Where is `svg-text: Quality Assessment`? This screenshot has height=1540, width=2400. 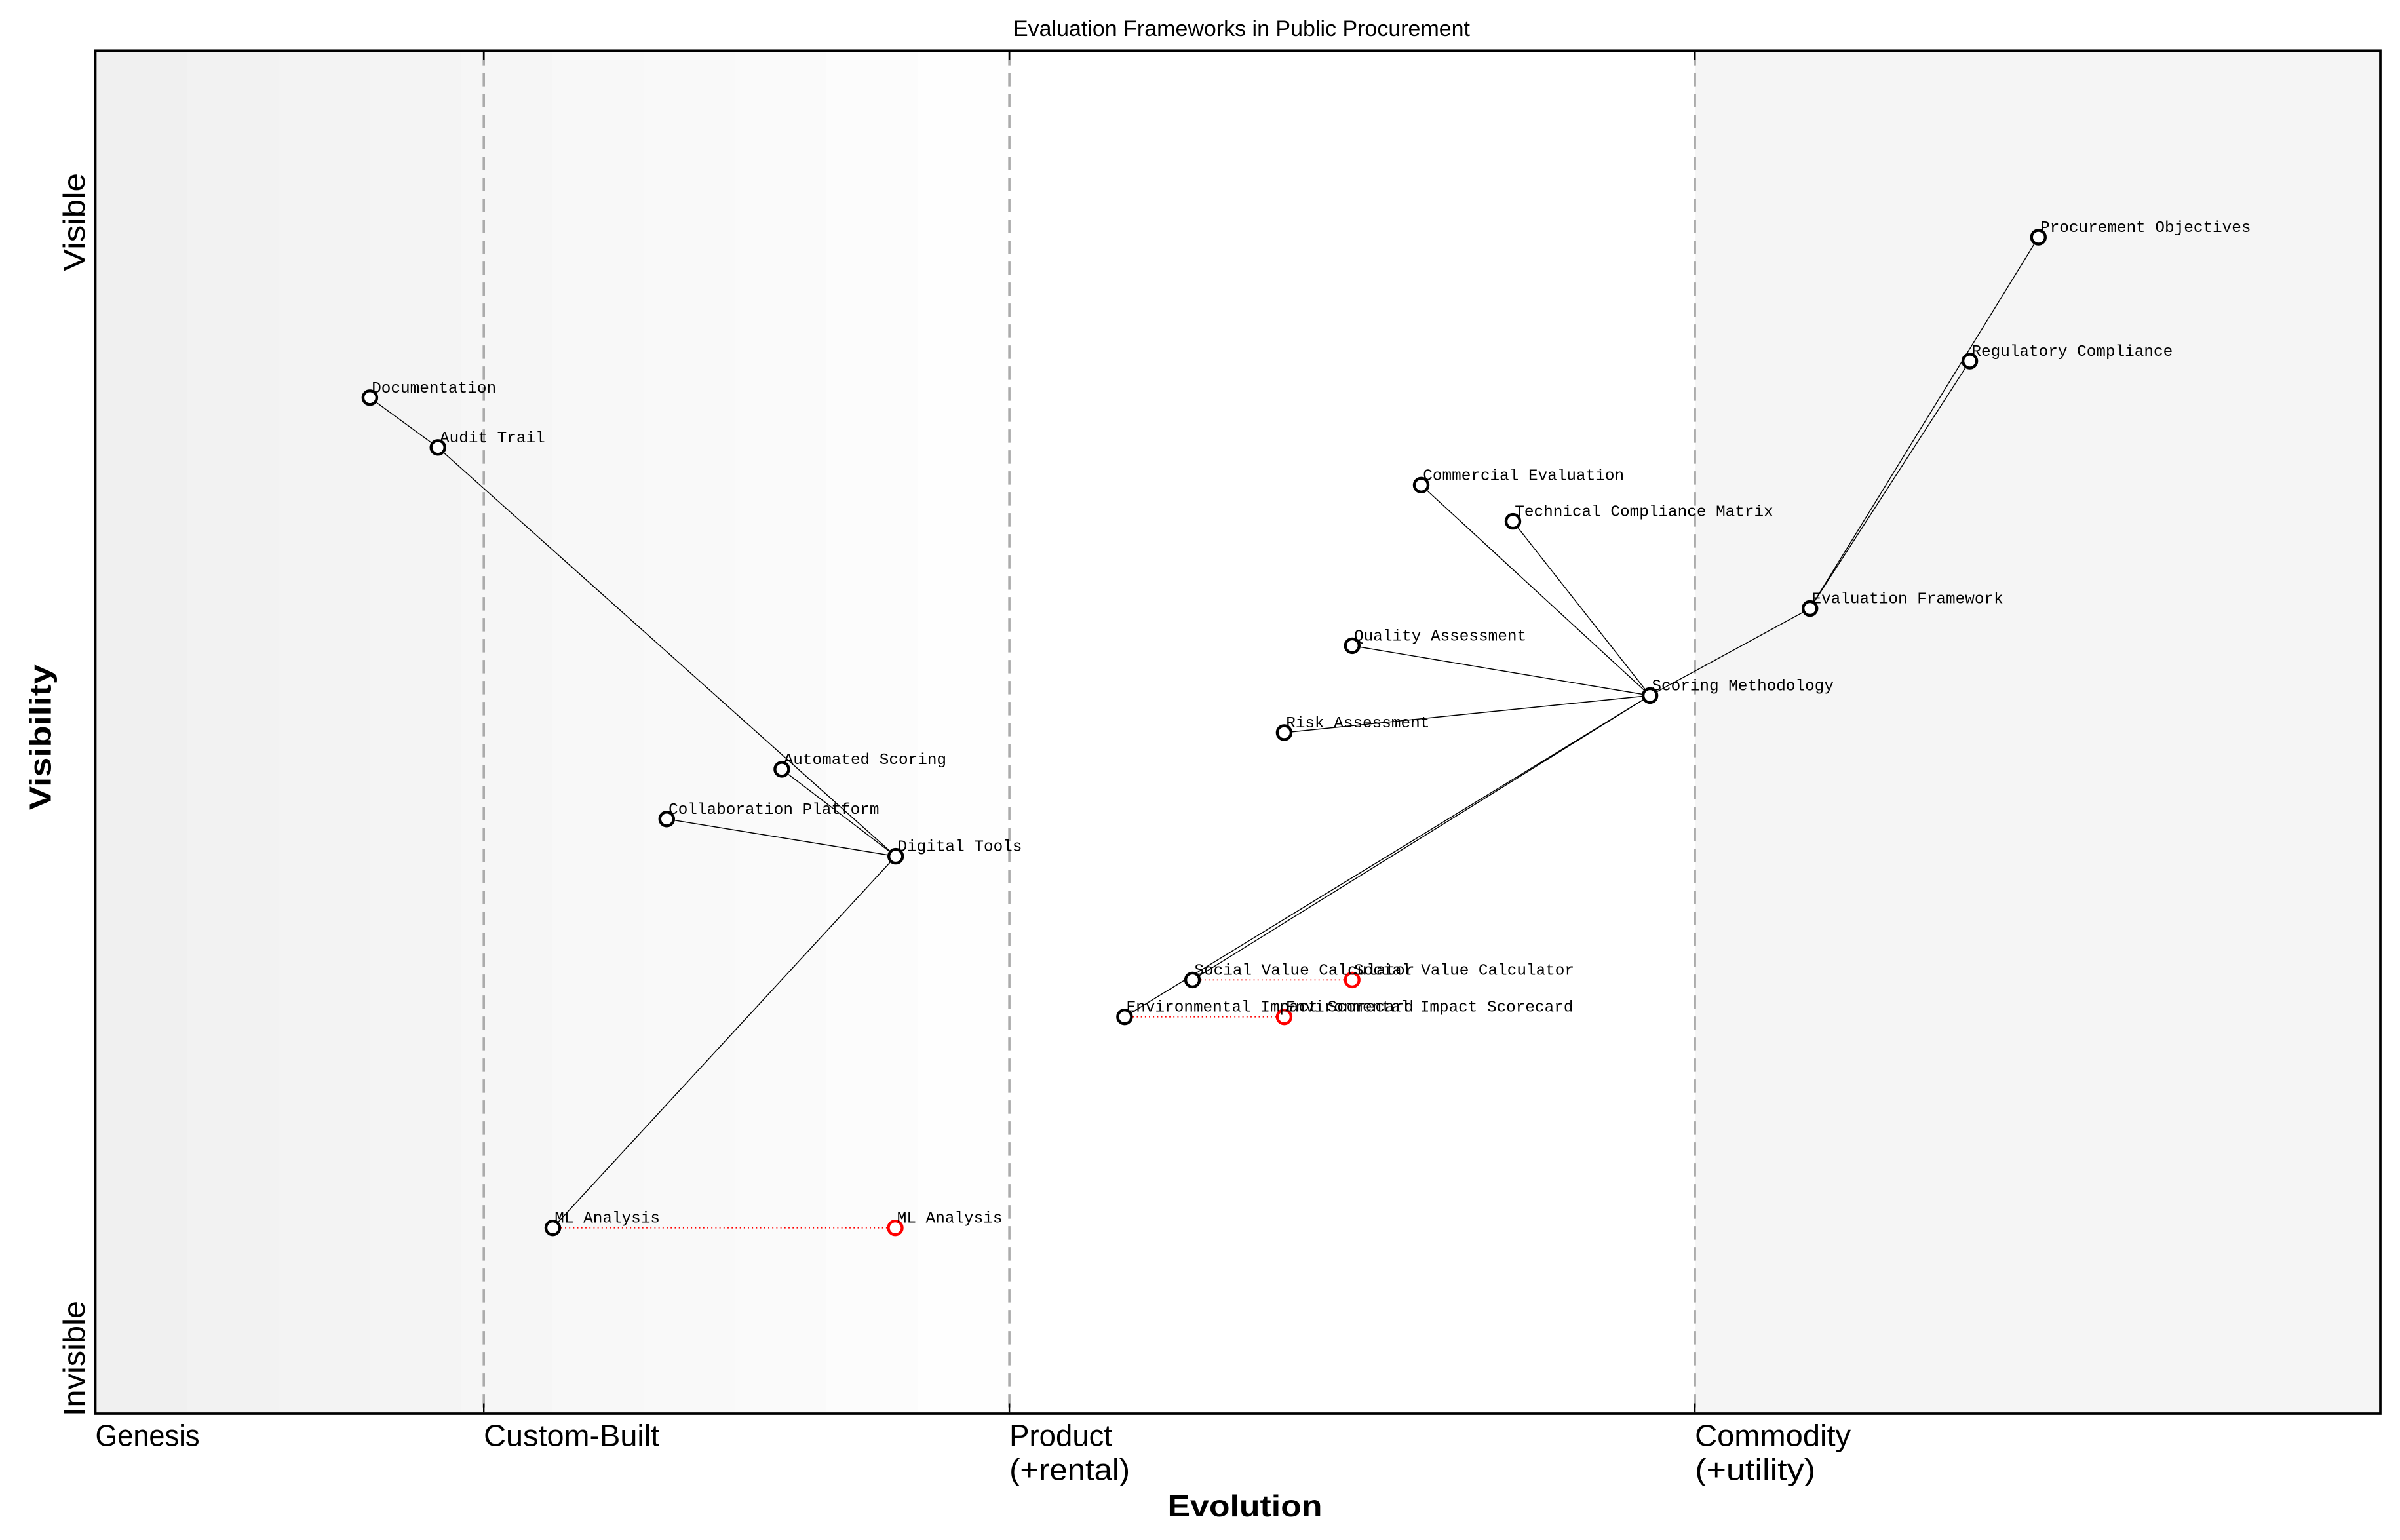
svg-text: Quality Assessment is located at coordinates (1440, 636).